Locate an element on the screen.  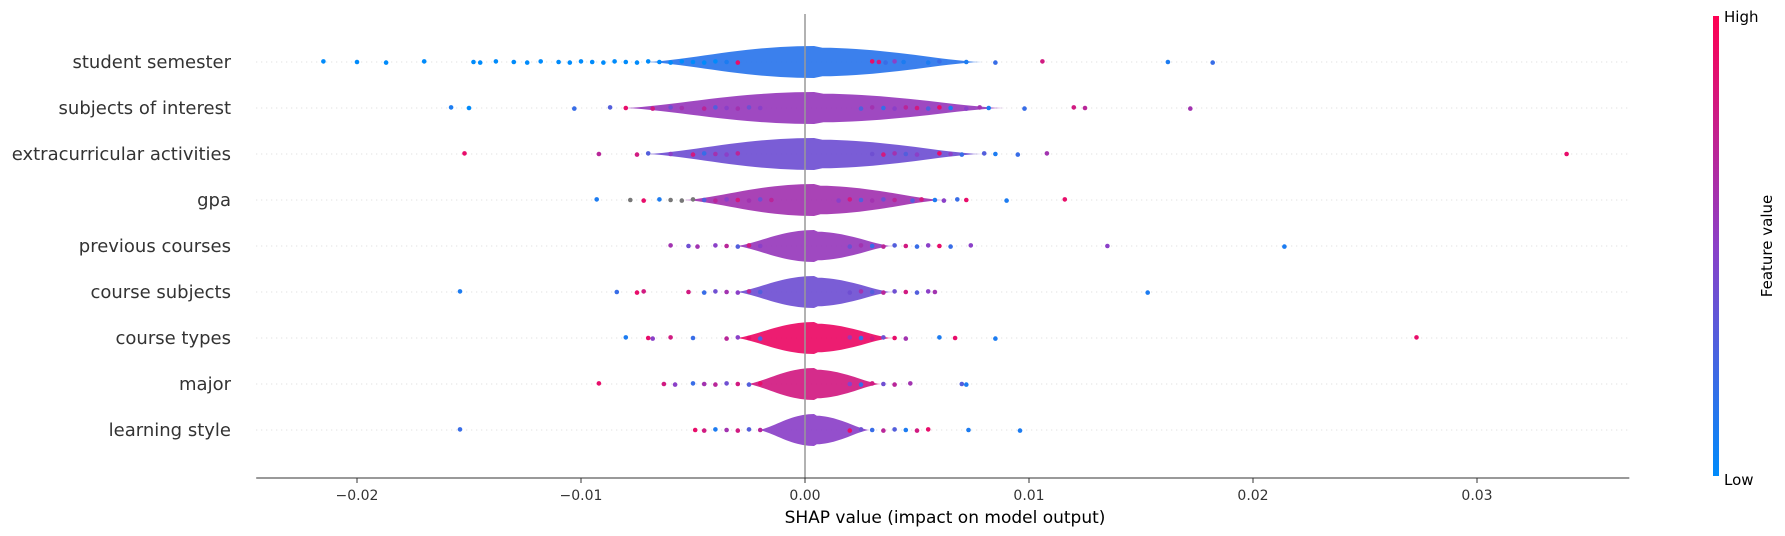
feature-label: extracurricular activities is located at coordinates (121, 154).